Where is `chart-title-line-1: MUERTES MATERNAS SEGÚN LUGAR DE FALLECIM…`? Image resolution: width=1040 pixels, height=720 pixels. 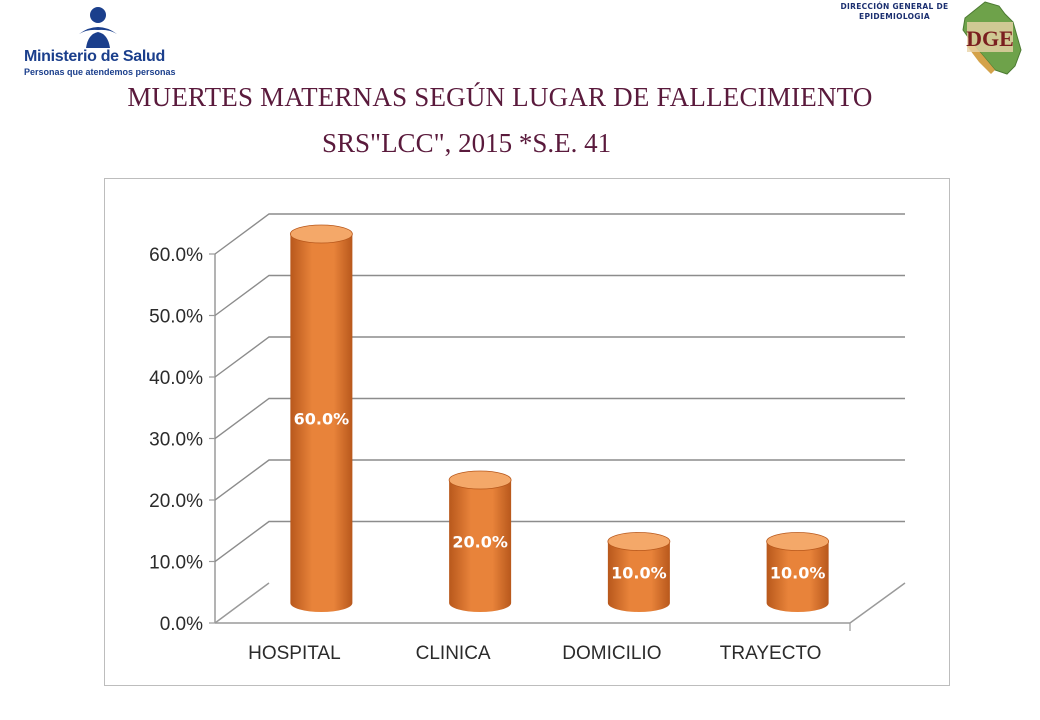
chart-title-line-1: MUERTES MATERNAS SEGÚN LUGAR DE FALLECIM… is located at coordinates (500, 97).